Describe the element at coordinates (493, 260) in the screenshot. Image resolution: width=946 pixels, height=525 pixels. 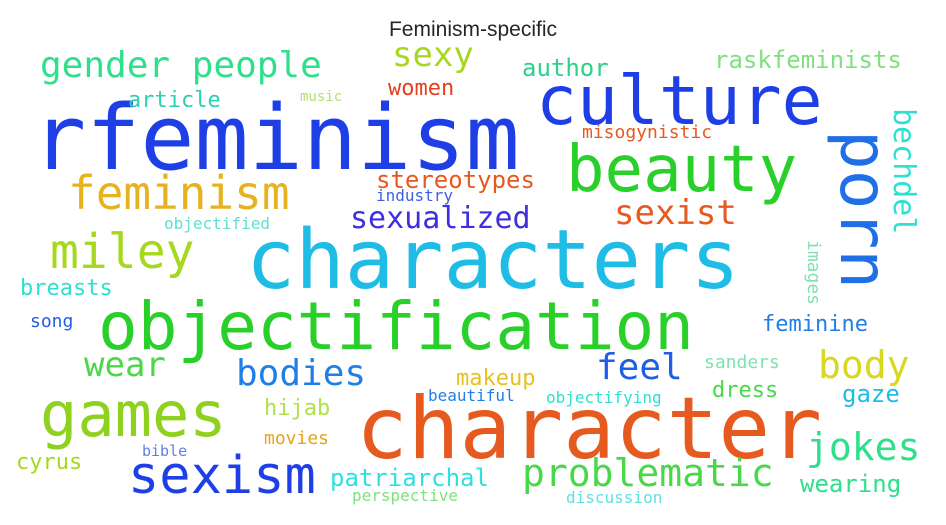
I see `word-characters: characters` at that location.